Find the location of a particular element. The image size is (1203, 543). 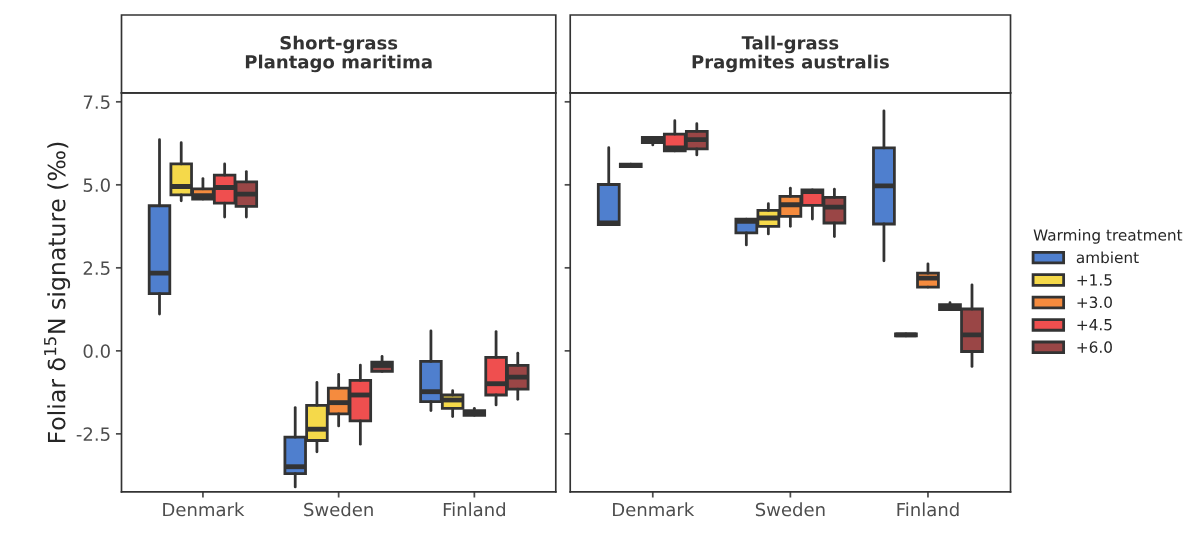

legend-label: +4.5 is located at coordinates (1094, 325).